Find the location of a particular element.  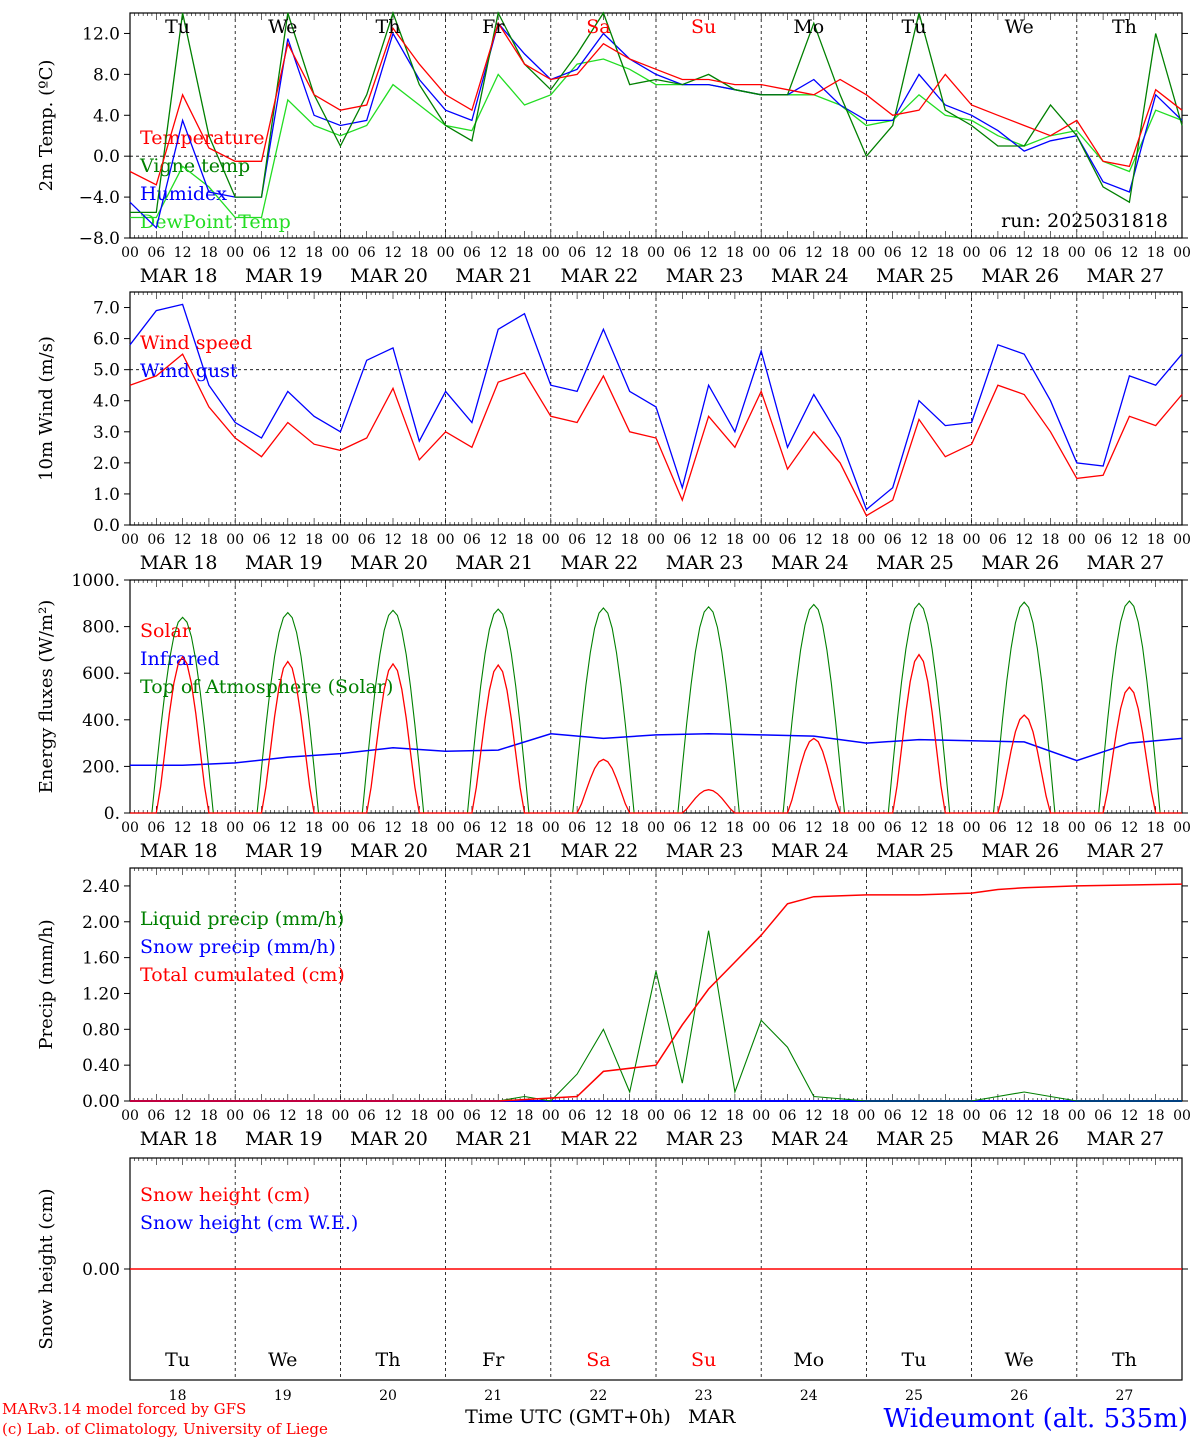

panel-3-date-label: MAR 20 is located at coordinates (389, 851).